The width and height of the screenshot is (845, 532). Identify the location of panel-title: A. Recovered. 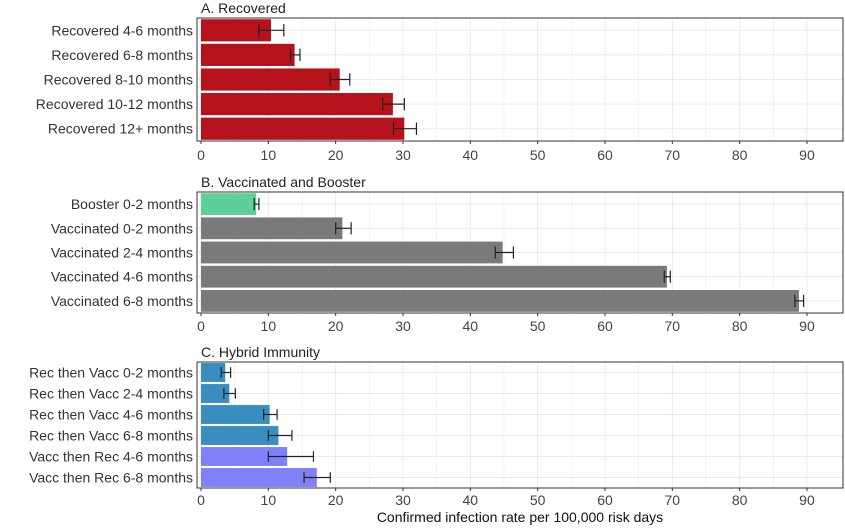
(243, 8).